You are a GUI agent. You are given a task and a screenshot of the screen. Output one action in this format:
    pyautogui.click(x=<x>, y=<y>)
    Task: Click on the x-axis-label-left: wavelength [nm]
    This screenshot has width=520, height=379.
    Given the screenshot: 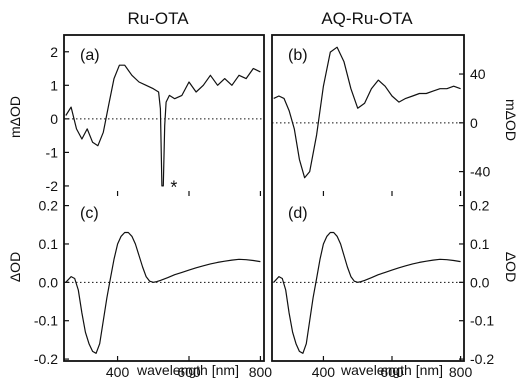 What is the action you would take?
    pyautogui.click(x=187, y=370)
    